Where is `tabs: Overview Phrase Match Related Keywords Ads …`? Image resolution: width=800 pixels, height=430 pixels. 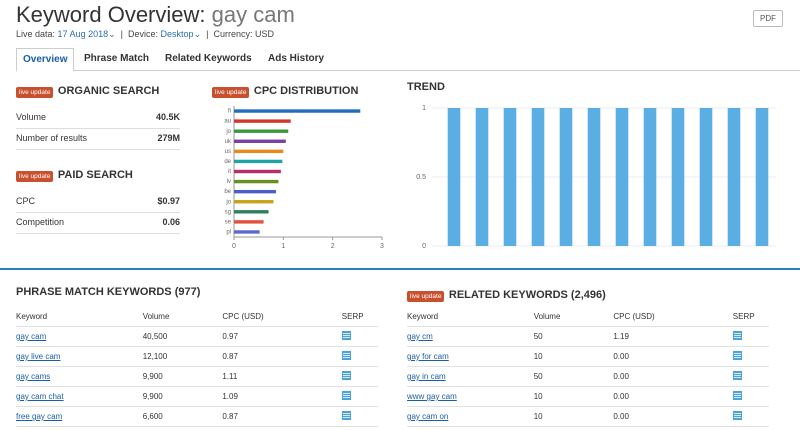 tabs: Overview Phrase Match Related Keywords Ads … is located at coordinates (408, 60).